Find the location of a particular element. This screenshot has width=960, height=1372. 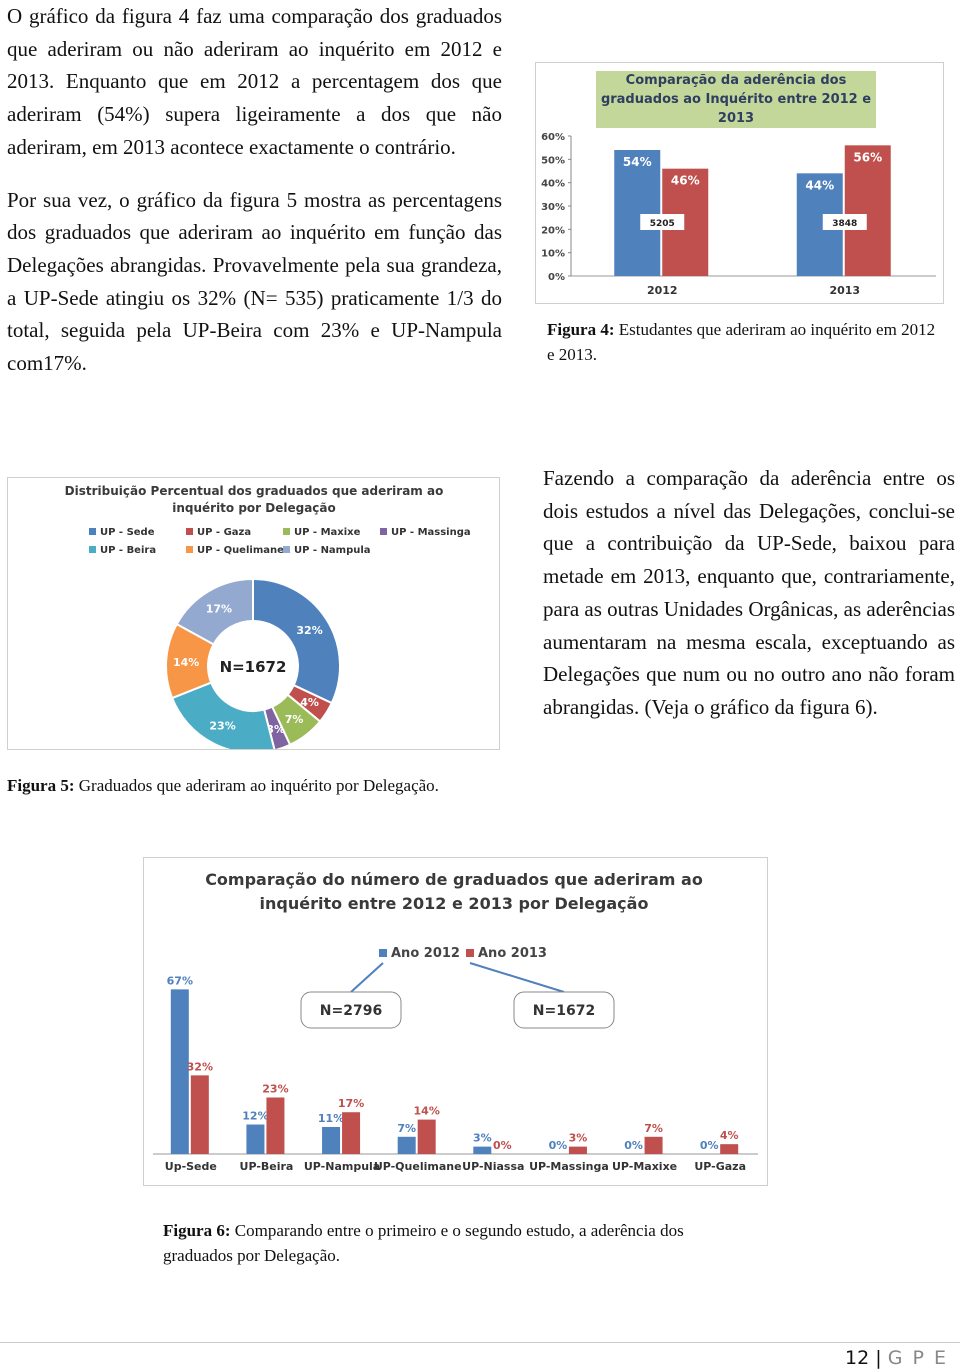

footer-rule is located at coordinates (480, 1342).